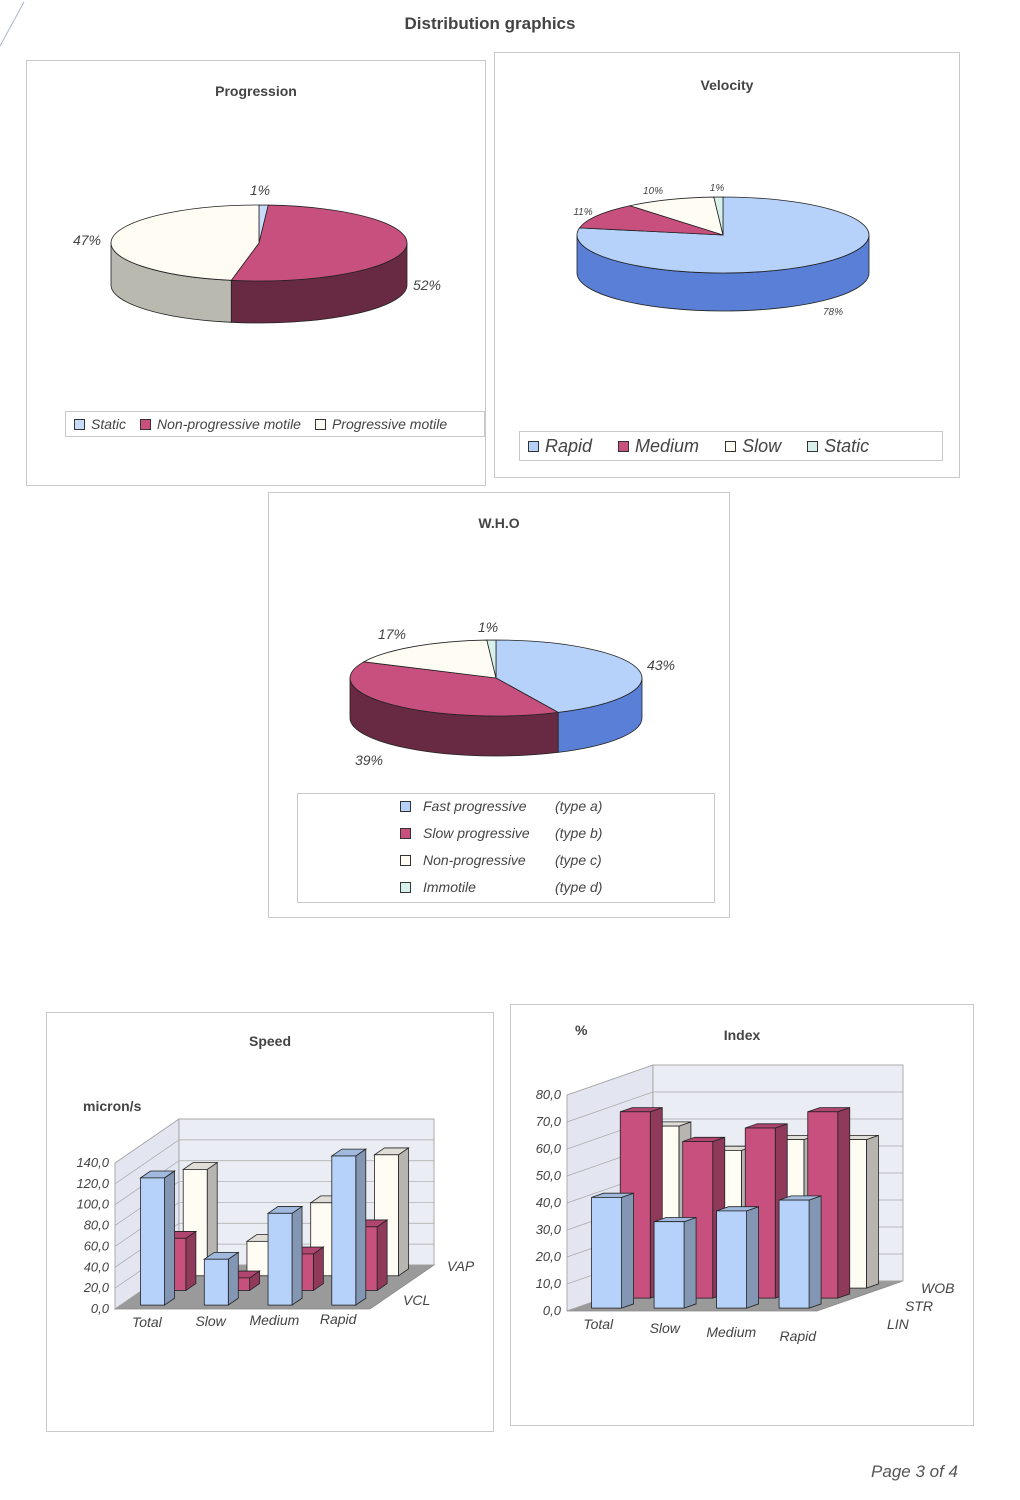 This screenshot has width=1020, height=1500. Describe the element at coordinates (12, 24) in the screenshot. I see `scan-mark` at that location.